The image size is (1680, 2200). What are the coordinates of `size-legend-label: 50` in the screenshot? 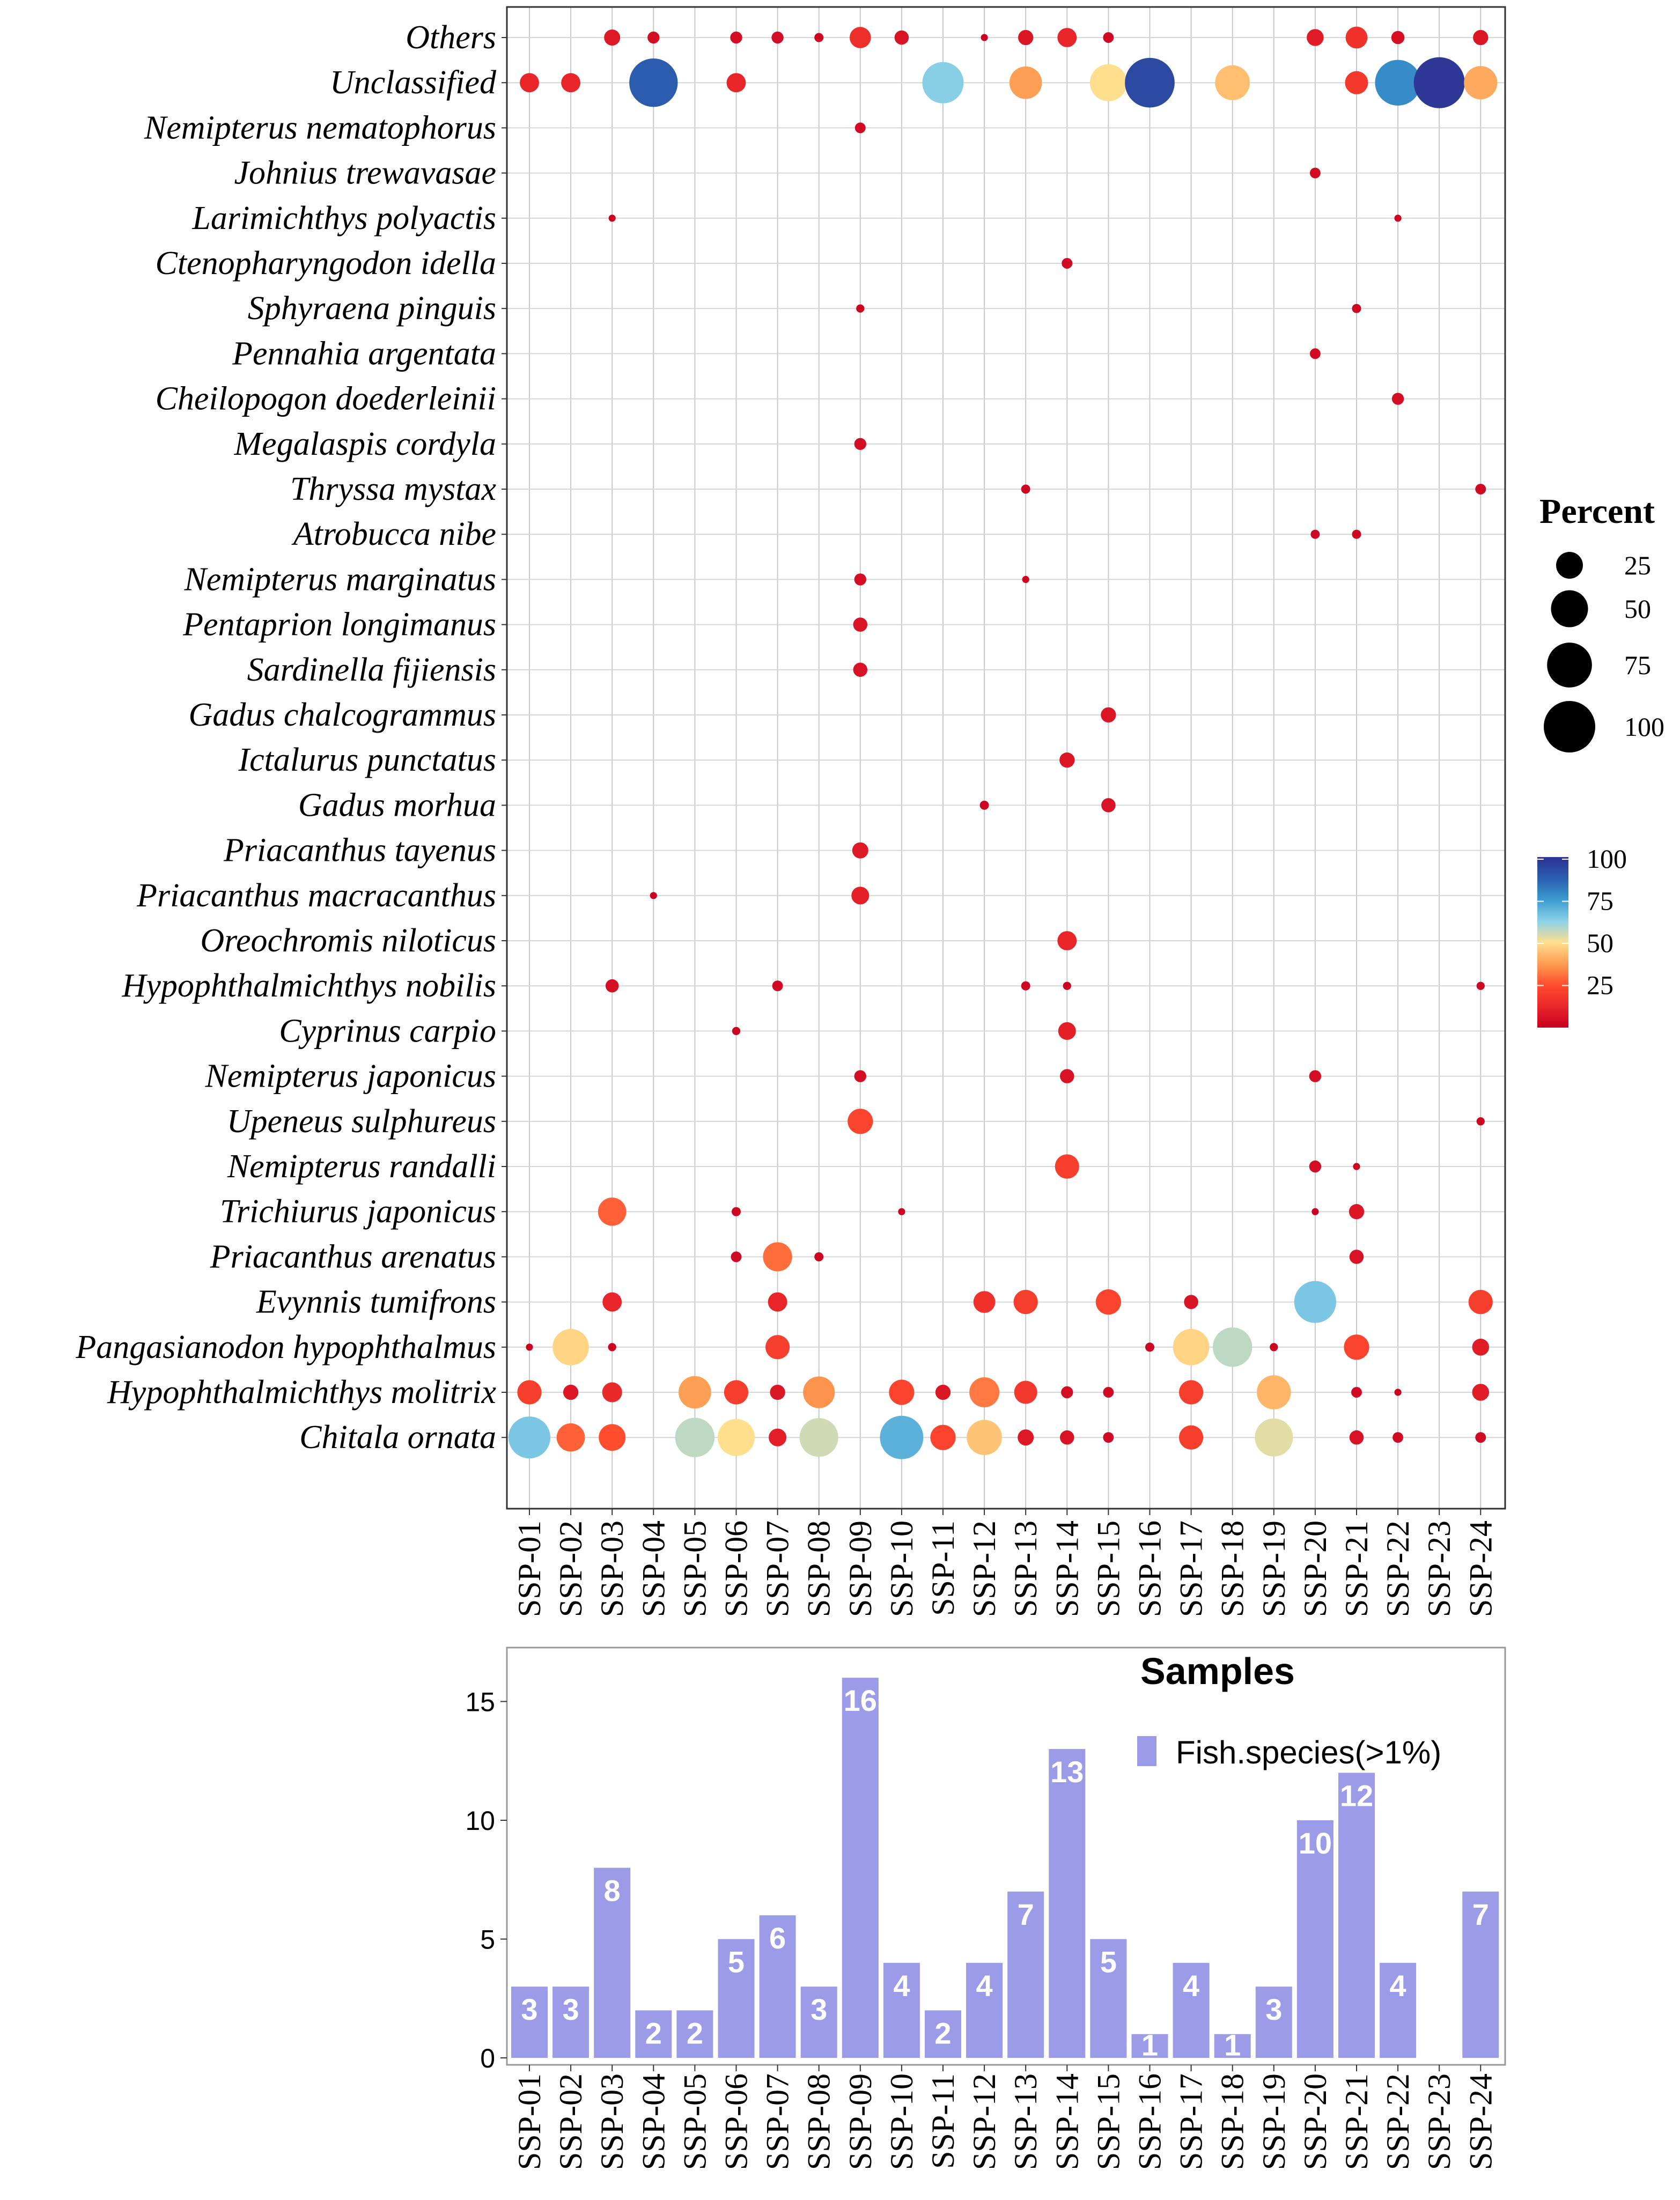 It's located at (1637, 609).